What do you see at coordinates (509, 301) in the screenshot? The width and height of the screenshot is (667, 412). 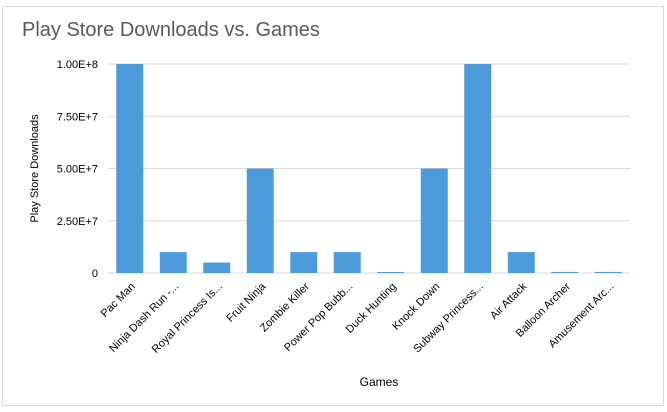 I see `x-tick-label: Air Attack` at bounding box center [509, 301].